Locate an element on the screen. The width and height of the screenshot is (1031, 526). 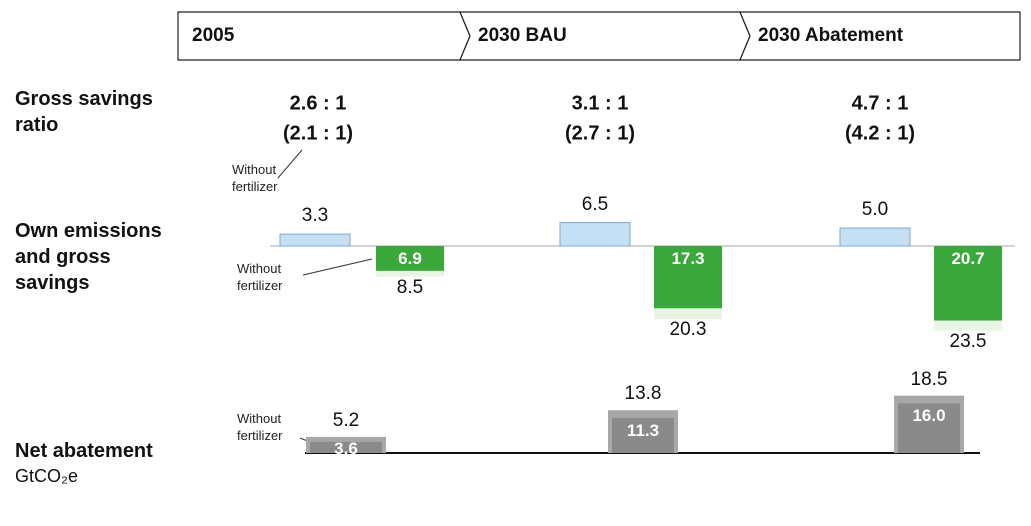
row-label: Own emissions and gross savings is located at coordinates (88, 257).